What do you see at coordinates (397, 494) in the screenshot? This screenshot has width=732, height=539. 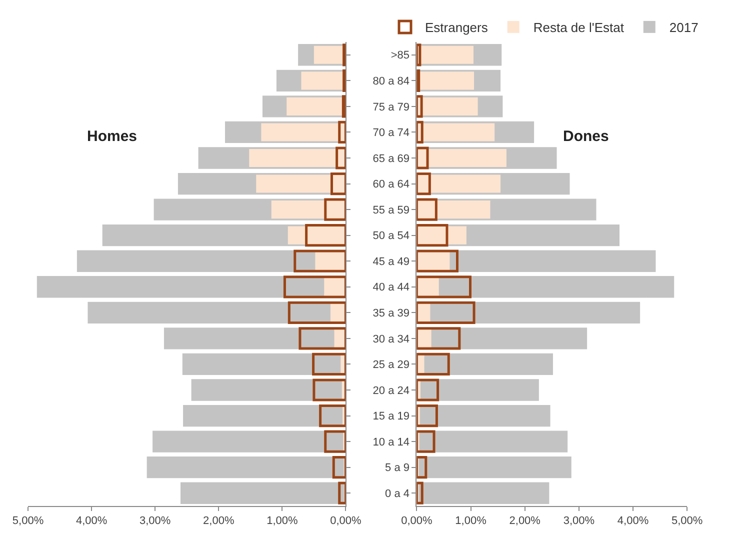 I see `y-tick-label: 0 a 4` at bounding box center [397, 494].